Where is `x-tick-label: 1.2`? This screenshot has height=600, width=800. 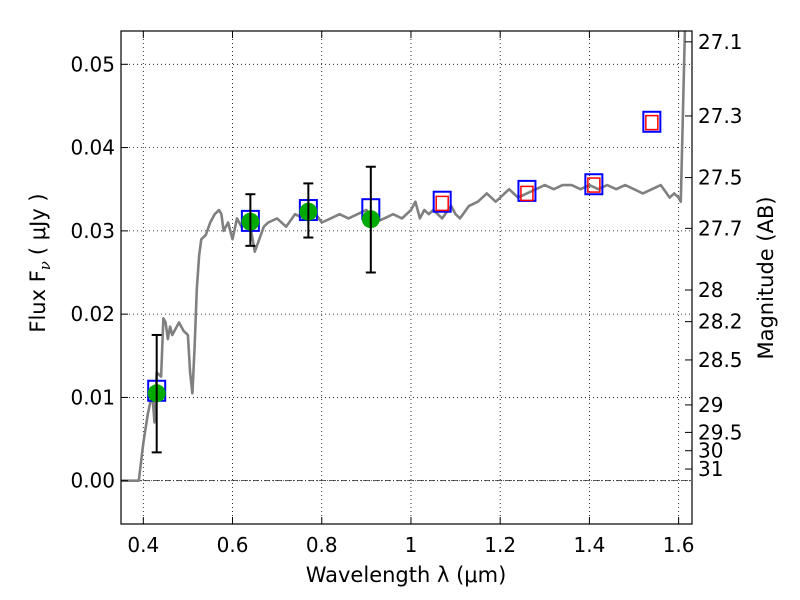 x-tick-label: 1.2 is located at coordinates (500, 545).